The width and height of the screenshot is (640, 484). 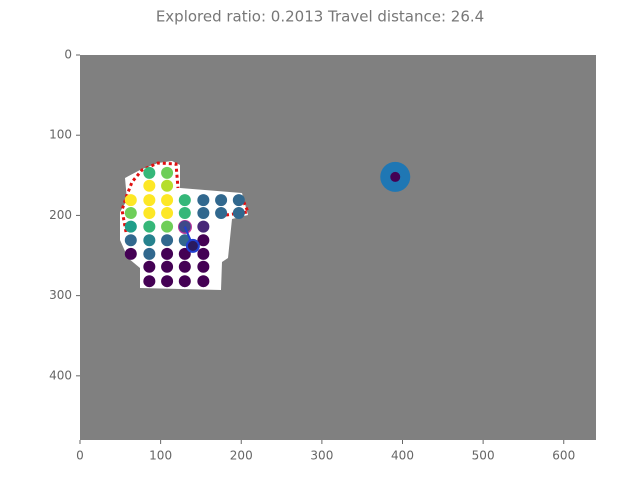 What do you see at coordinates (60, 375) in the screenshot?
I see `y-tick-label: 400` at bounding box center [60, 375].